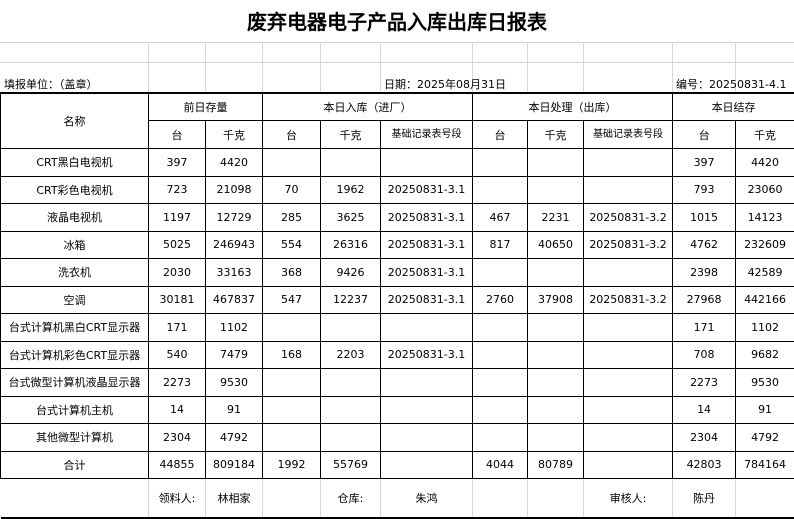 The width and height of the screenshot is (794, 519). Describe the element at coordinates (234, 383) in the screenshot. I see `table-cell: 9530` at that location.